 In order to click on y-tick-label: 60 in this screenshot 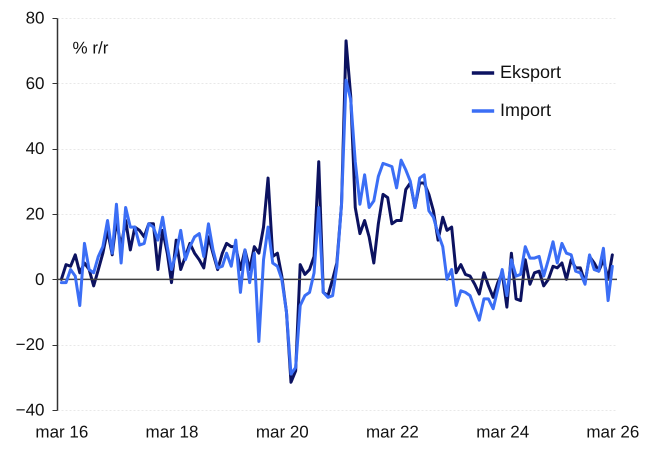, I will do `click(35, 83)`.